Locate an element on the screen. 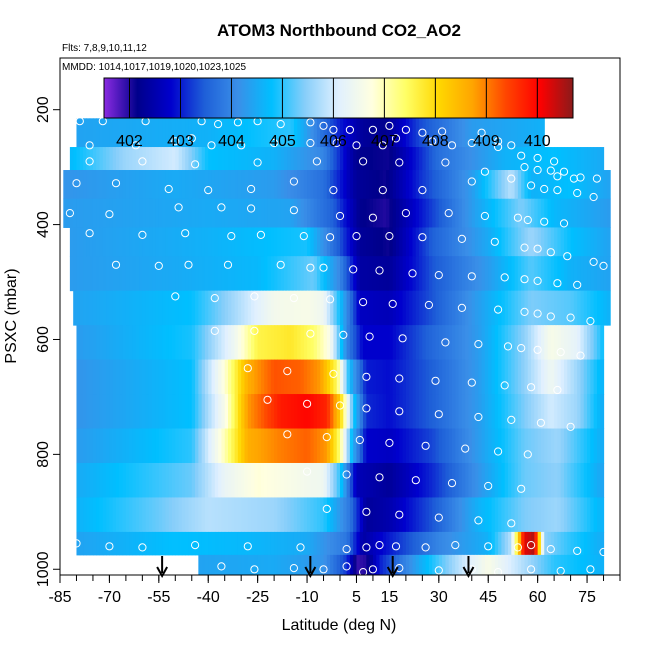 This screenshot has height=650, width=650. x-axis: -85 -70 -55 -40 -25 -10 5 15 30 45 60 75 is located at coordinates (334, 590).